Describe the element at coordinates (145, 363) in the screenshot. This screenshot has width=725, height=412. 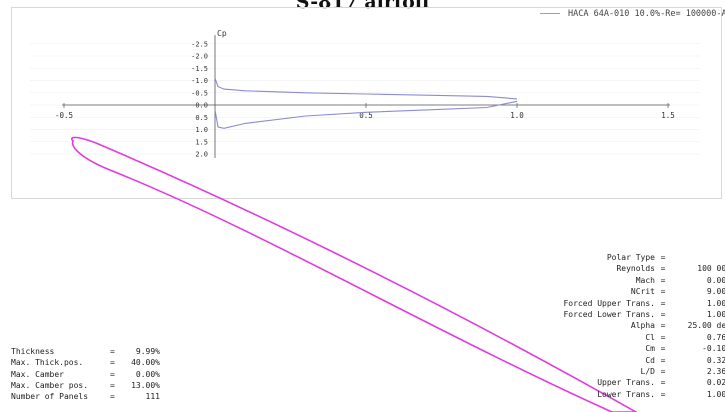
I see `airfoil-param-row-value: 40.00%` at that location.